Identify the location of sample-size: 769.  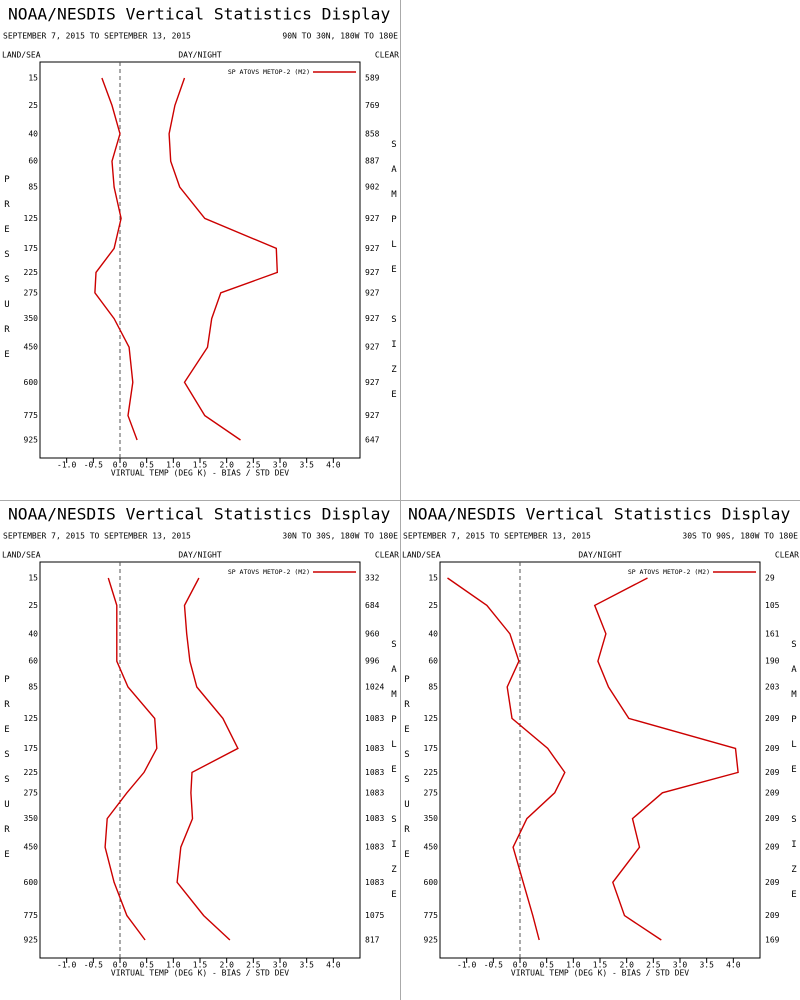
(372, 105).